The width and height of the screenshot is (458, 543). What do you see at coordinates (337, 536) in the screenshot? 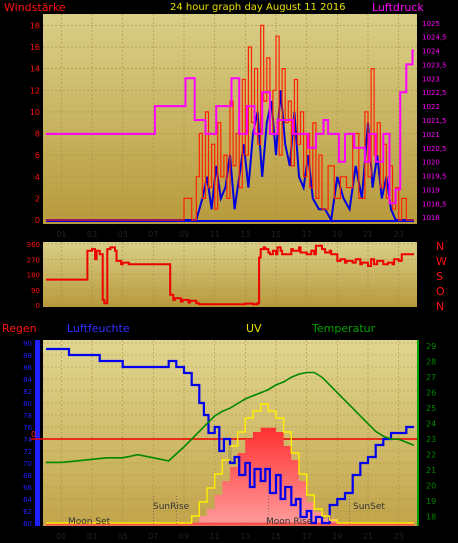
I see `climate-x-tick: 19` at bounding box center [337, 536].